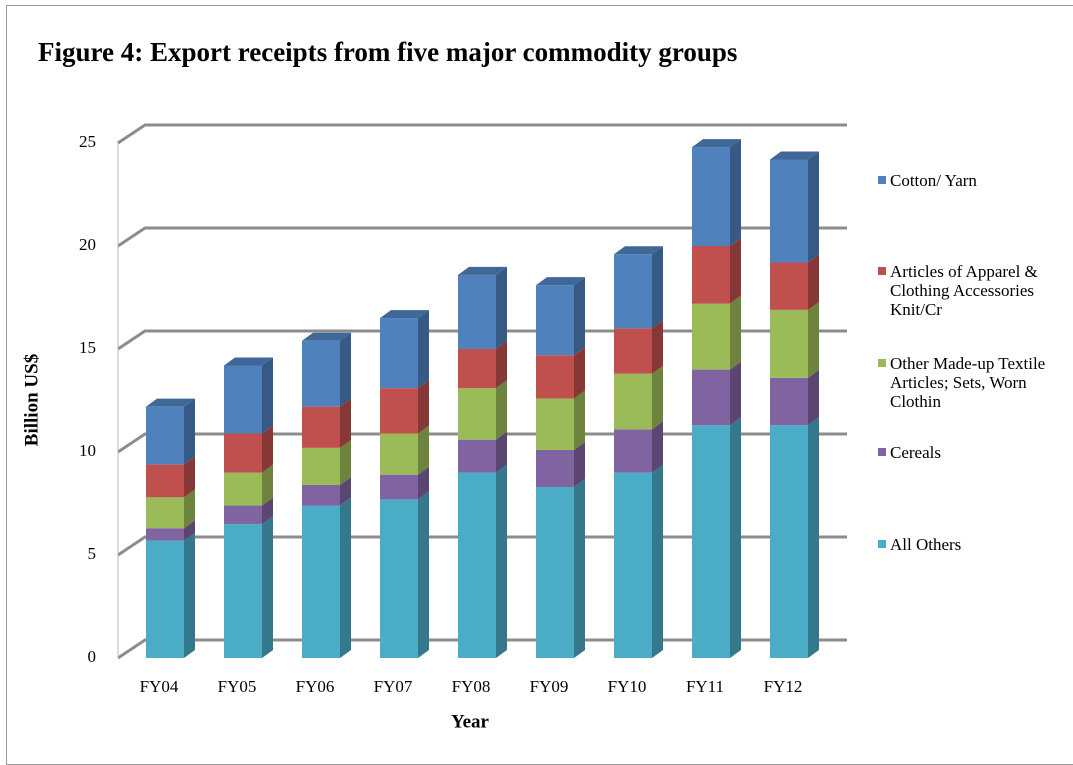 The width and height of the screenshot is (1073, 765). I want to click on x-tick-label: FY08, so click(471, 686).